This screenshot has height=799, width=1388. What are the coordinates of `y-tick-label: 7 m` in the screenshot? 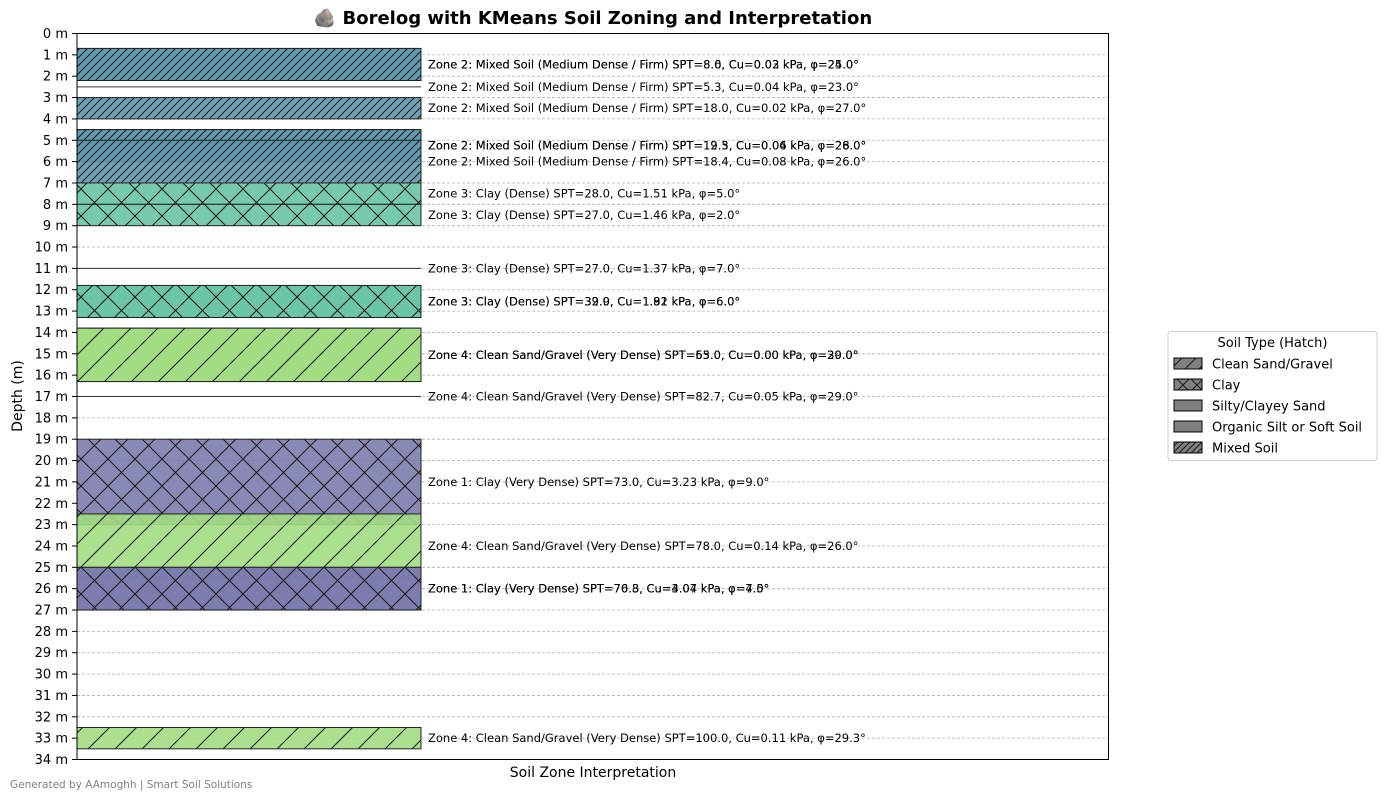 It's located at (55, 183).